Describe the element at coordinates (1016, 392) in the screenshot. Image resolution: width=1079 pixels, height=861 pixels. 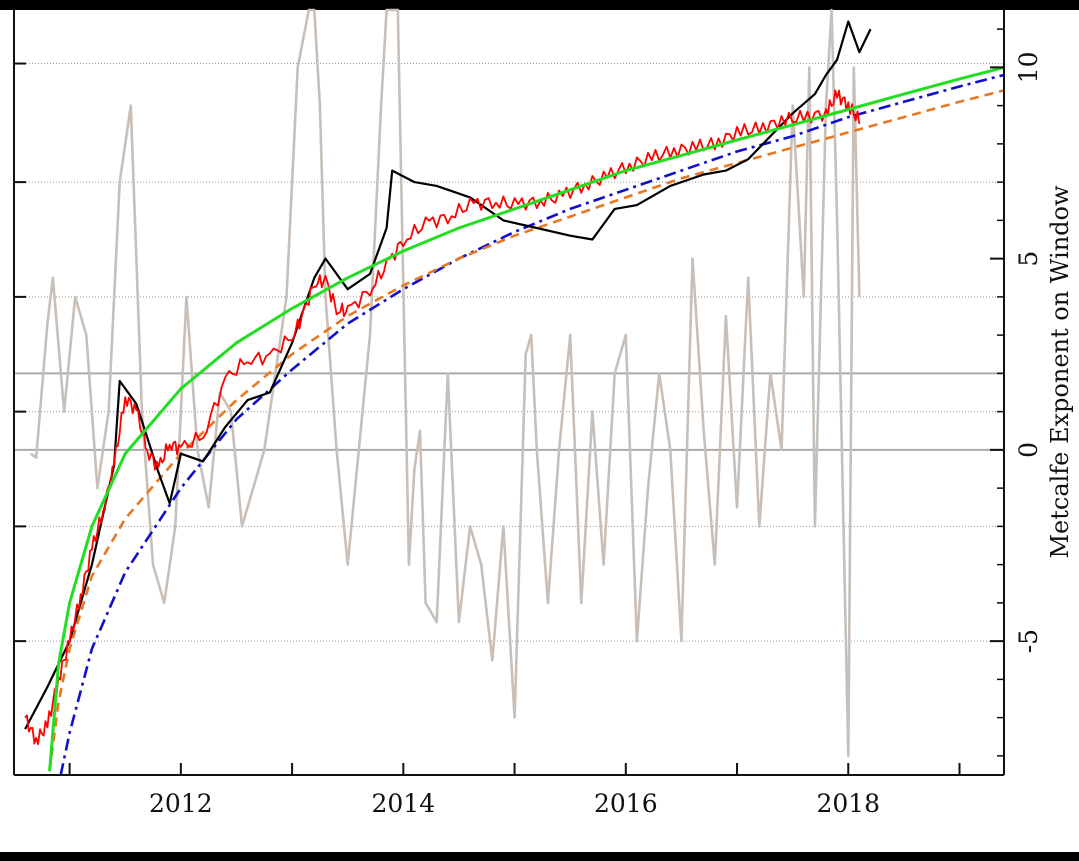
I see `right-axis-ticks: 10 5 0 -5` at that location.